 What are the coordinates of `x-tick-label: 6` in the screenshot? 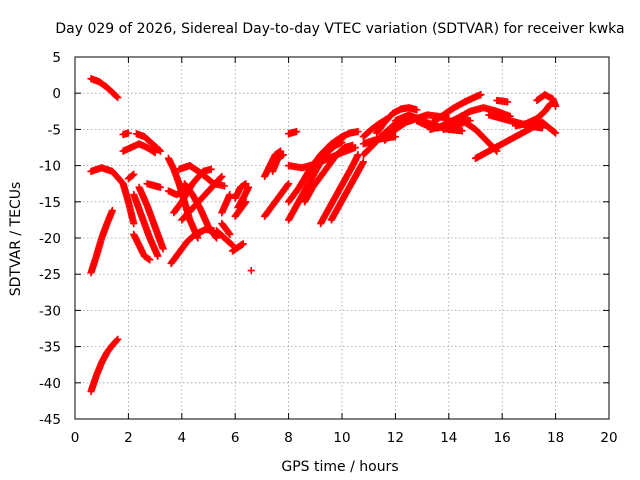 It's located at (235, 438).